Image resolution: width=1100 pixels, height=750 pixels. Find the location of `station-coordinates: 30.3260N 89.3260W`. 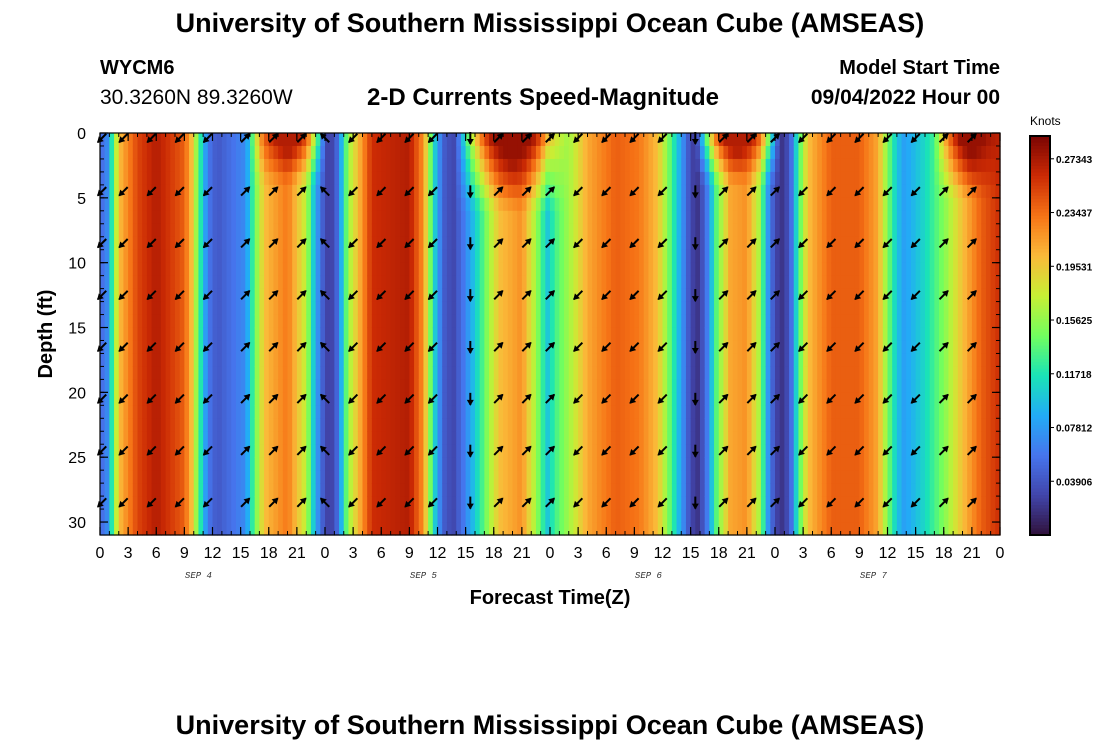

station-coordinates: 30.3260N 89.3260W is located at coordinates (196, 97).